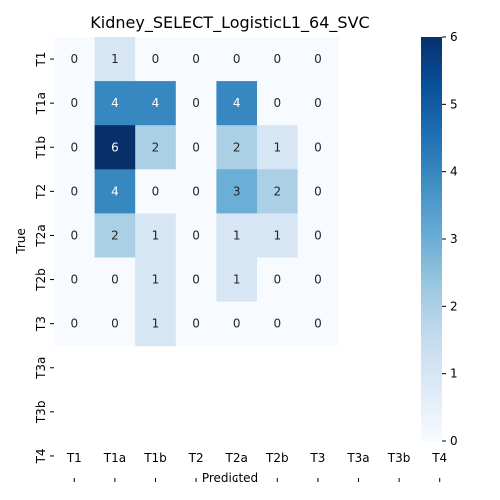 The height and width of the screenshot is (500, 500). I want to click on y-tick-label: T2a, so click(41, 235).